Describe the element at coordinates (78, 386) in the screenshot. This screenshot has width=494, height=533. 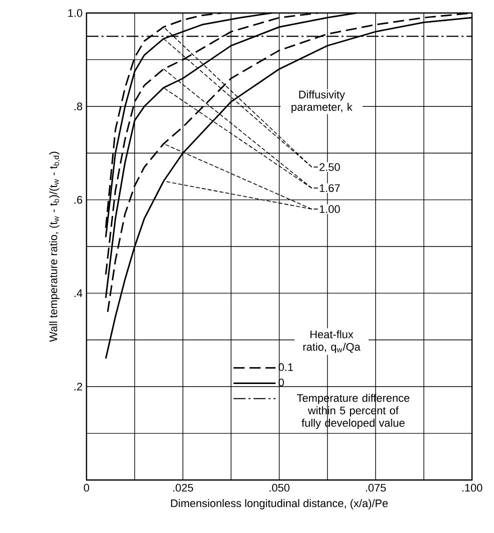
I see `y-tick-label: .2` at that location.